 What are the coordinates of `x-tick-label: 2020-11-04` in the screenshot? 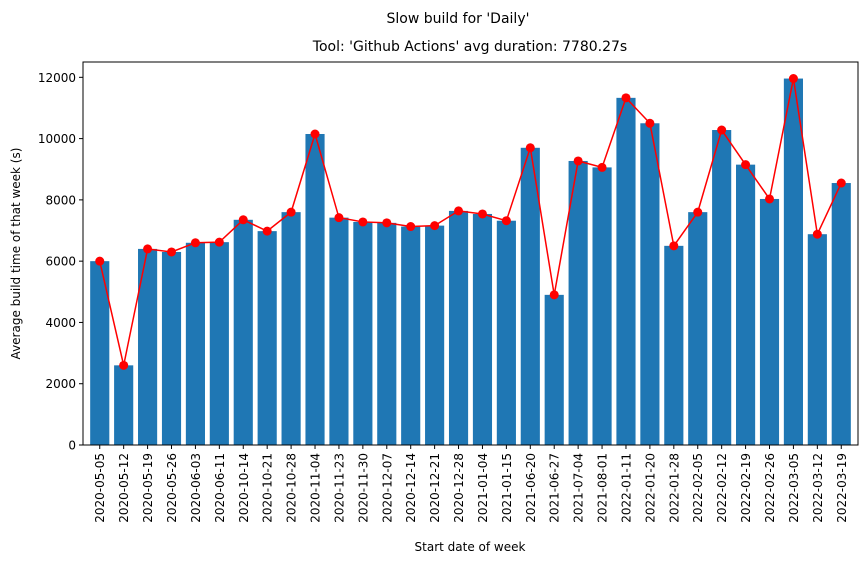 It's located at (316, 488).